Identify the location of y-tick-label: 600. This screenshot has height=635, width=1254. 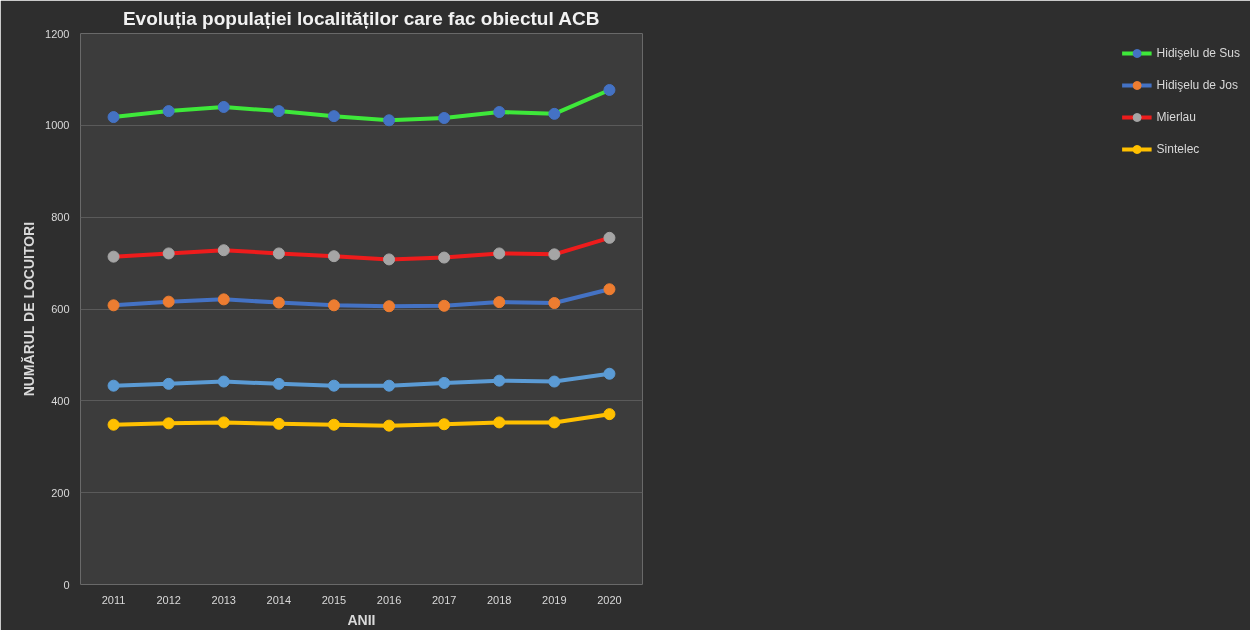
(60, 309).